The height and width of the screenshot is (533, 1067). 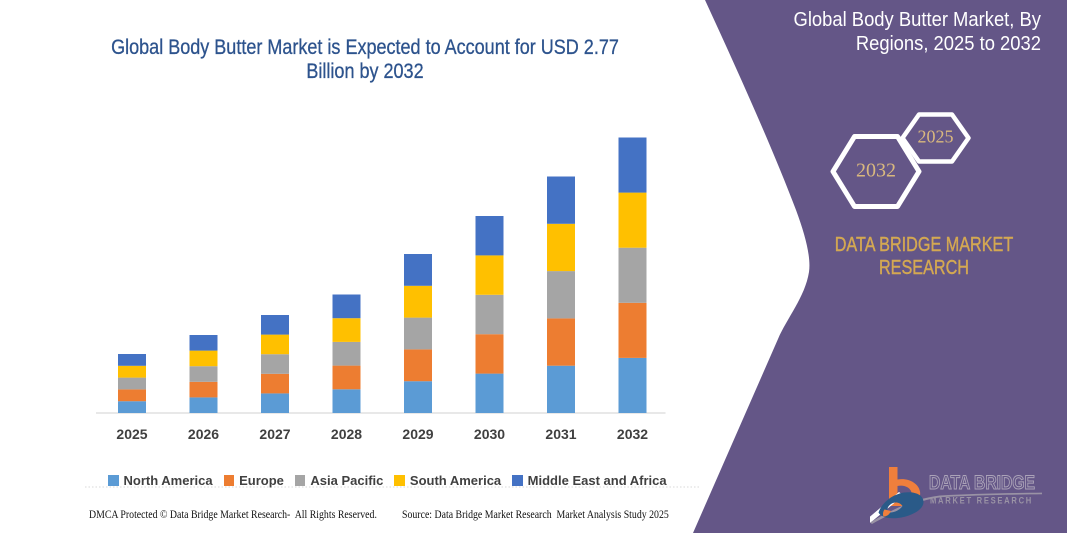 What do you see at coordinates (876, 171) in the screenshot?
I see `svg-text: 2032` at bounding box center [876, 171].